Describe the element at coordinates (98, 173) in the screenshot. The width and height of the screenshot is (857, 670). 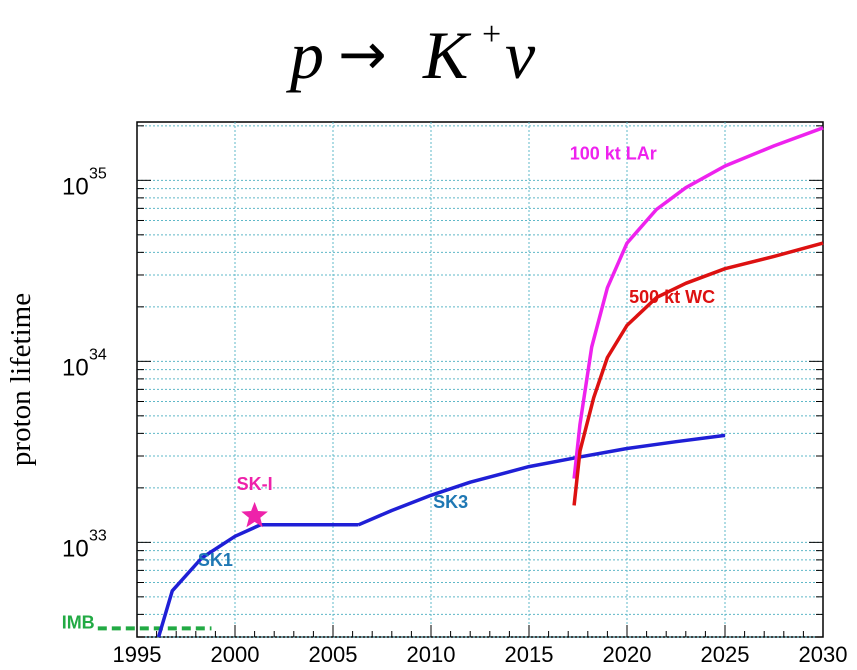
I see `y-tick-label-exponent: 35` at that location.